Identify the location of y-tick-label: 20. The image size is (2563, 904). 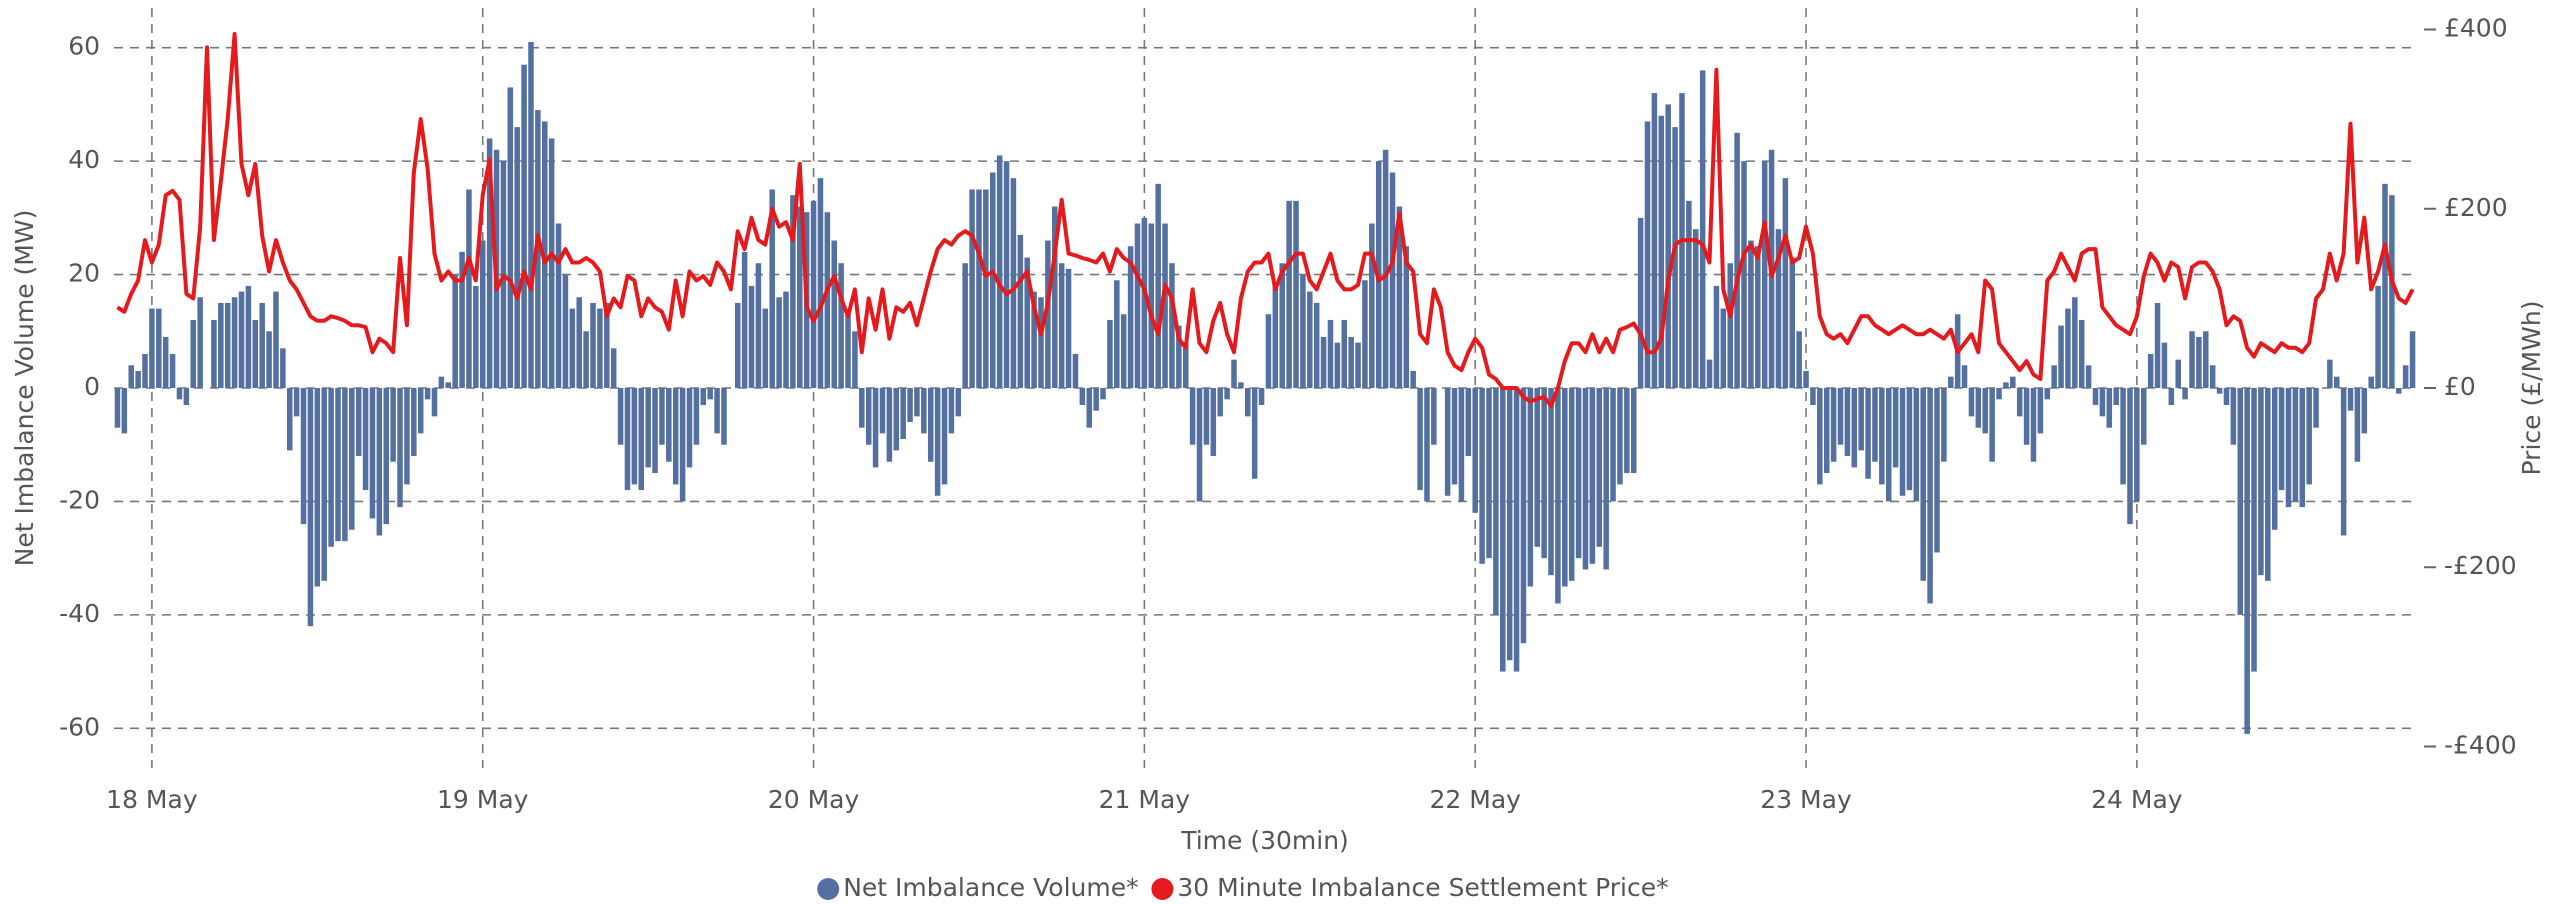
(84, 273).